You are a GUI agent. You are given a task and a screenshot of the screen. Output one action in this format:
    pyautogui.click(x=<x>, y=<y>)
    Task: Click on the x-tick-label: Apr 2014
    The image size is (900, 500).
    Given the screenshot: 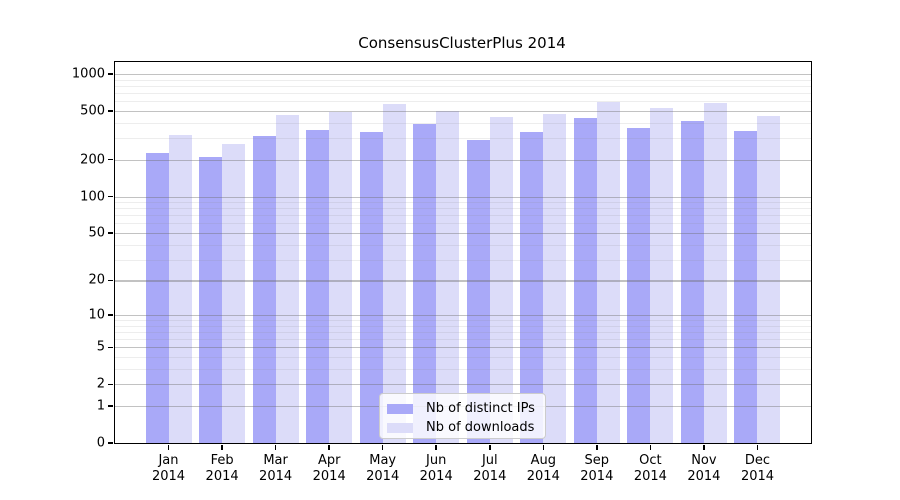 What is the action you would take?
    pyautogui.click(x=329, y=469)
    